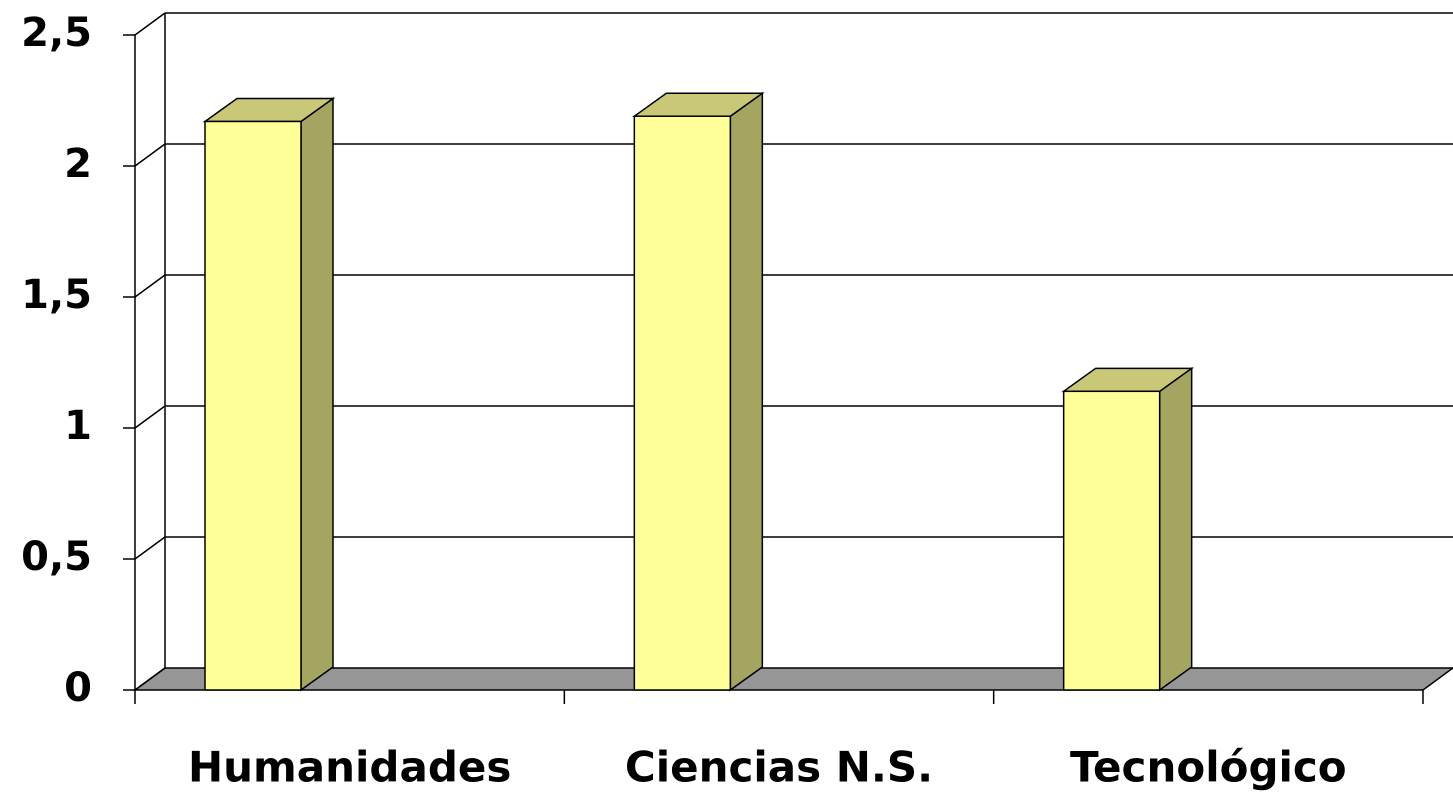 This screenshot has height=795, width=1453. Describe the element at coordinates (792, 679) in the screenshot. I see `floor` at that location.